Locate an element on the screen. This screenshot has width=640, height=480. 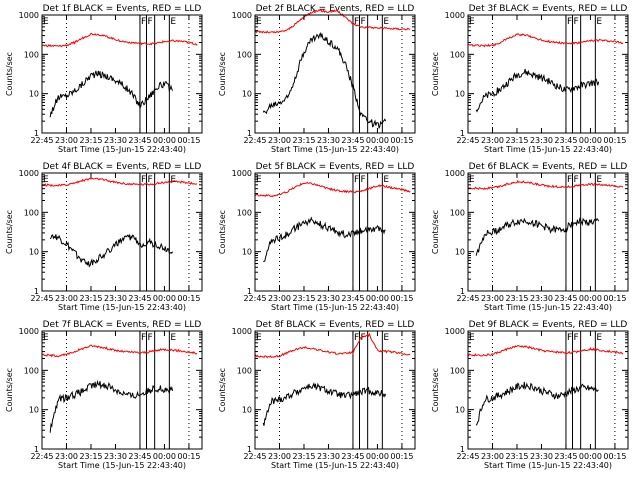
chart-title: Det 7f BLACK = Events, RED = LLD is located at coordinates (122, 325).